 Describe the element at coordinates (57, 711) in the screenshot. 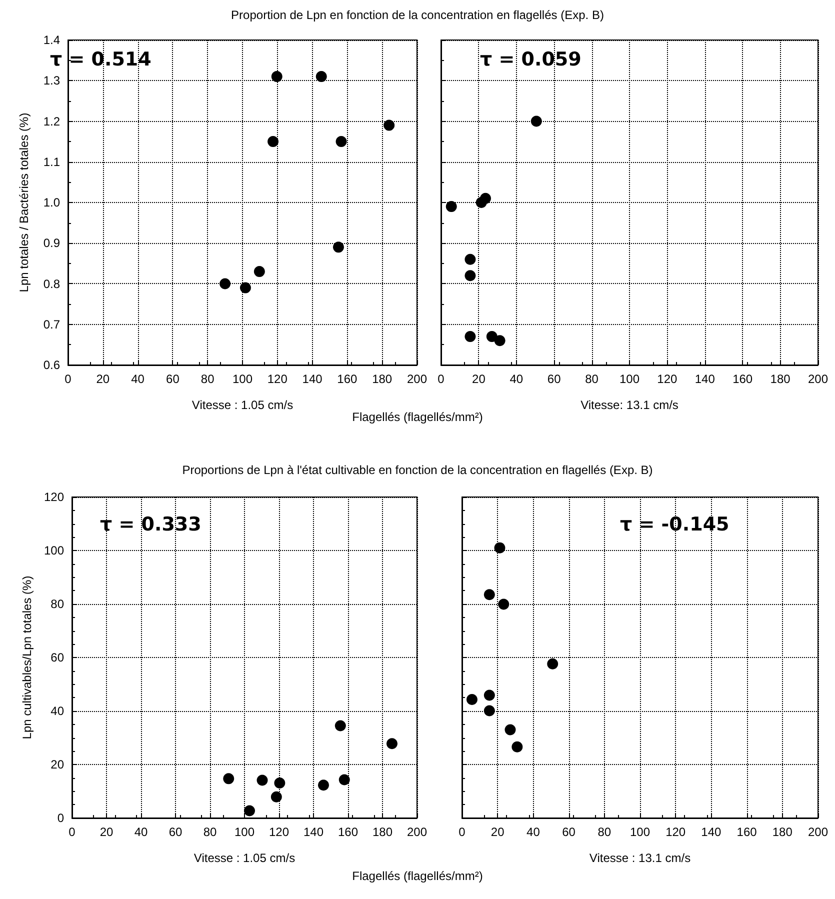

I see `y-tick-label: 40` at that location.